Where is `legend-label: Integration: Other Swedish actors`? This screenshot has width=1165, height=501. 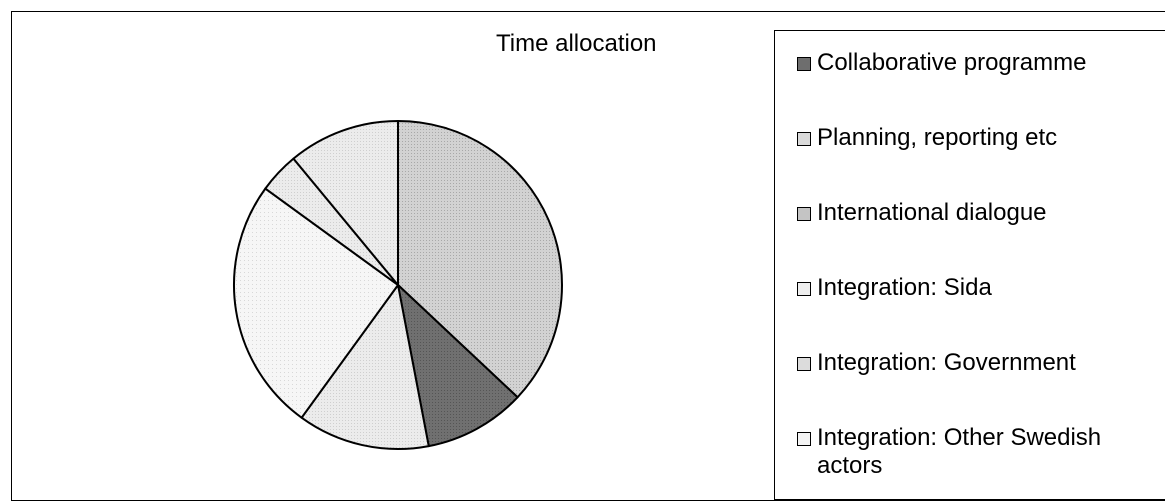 legend-label: Integration: Other Swedish actors is located at coordinates (959, 451).